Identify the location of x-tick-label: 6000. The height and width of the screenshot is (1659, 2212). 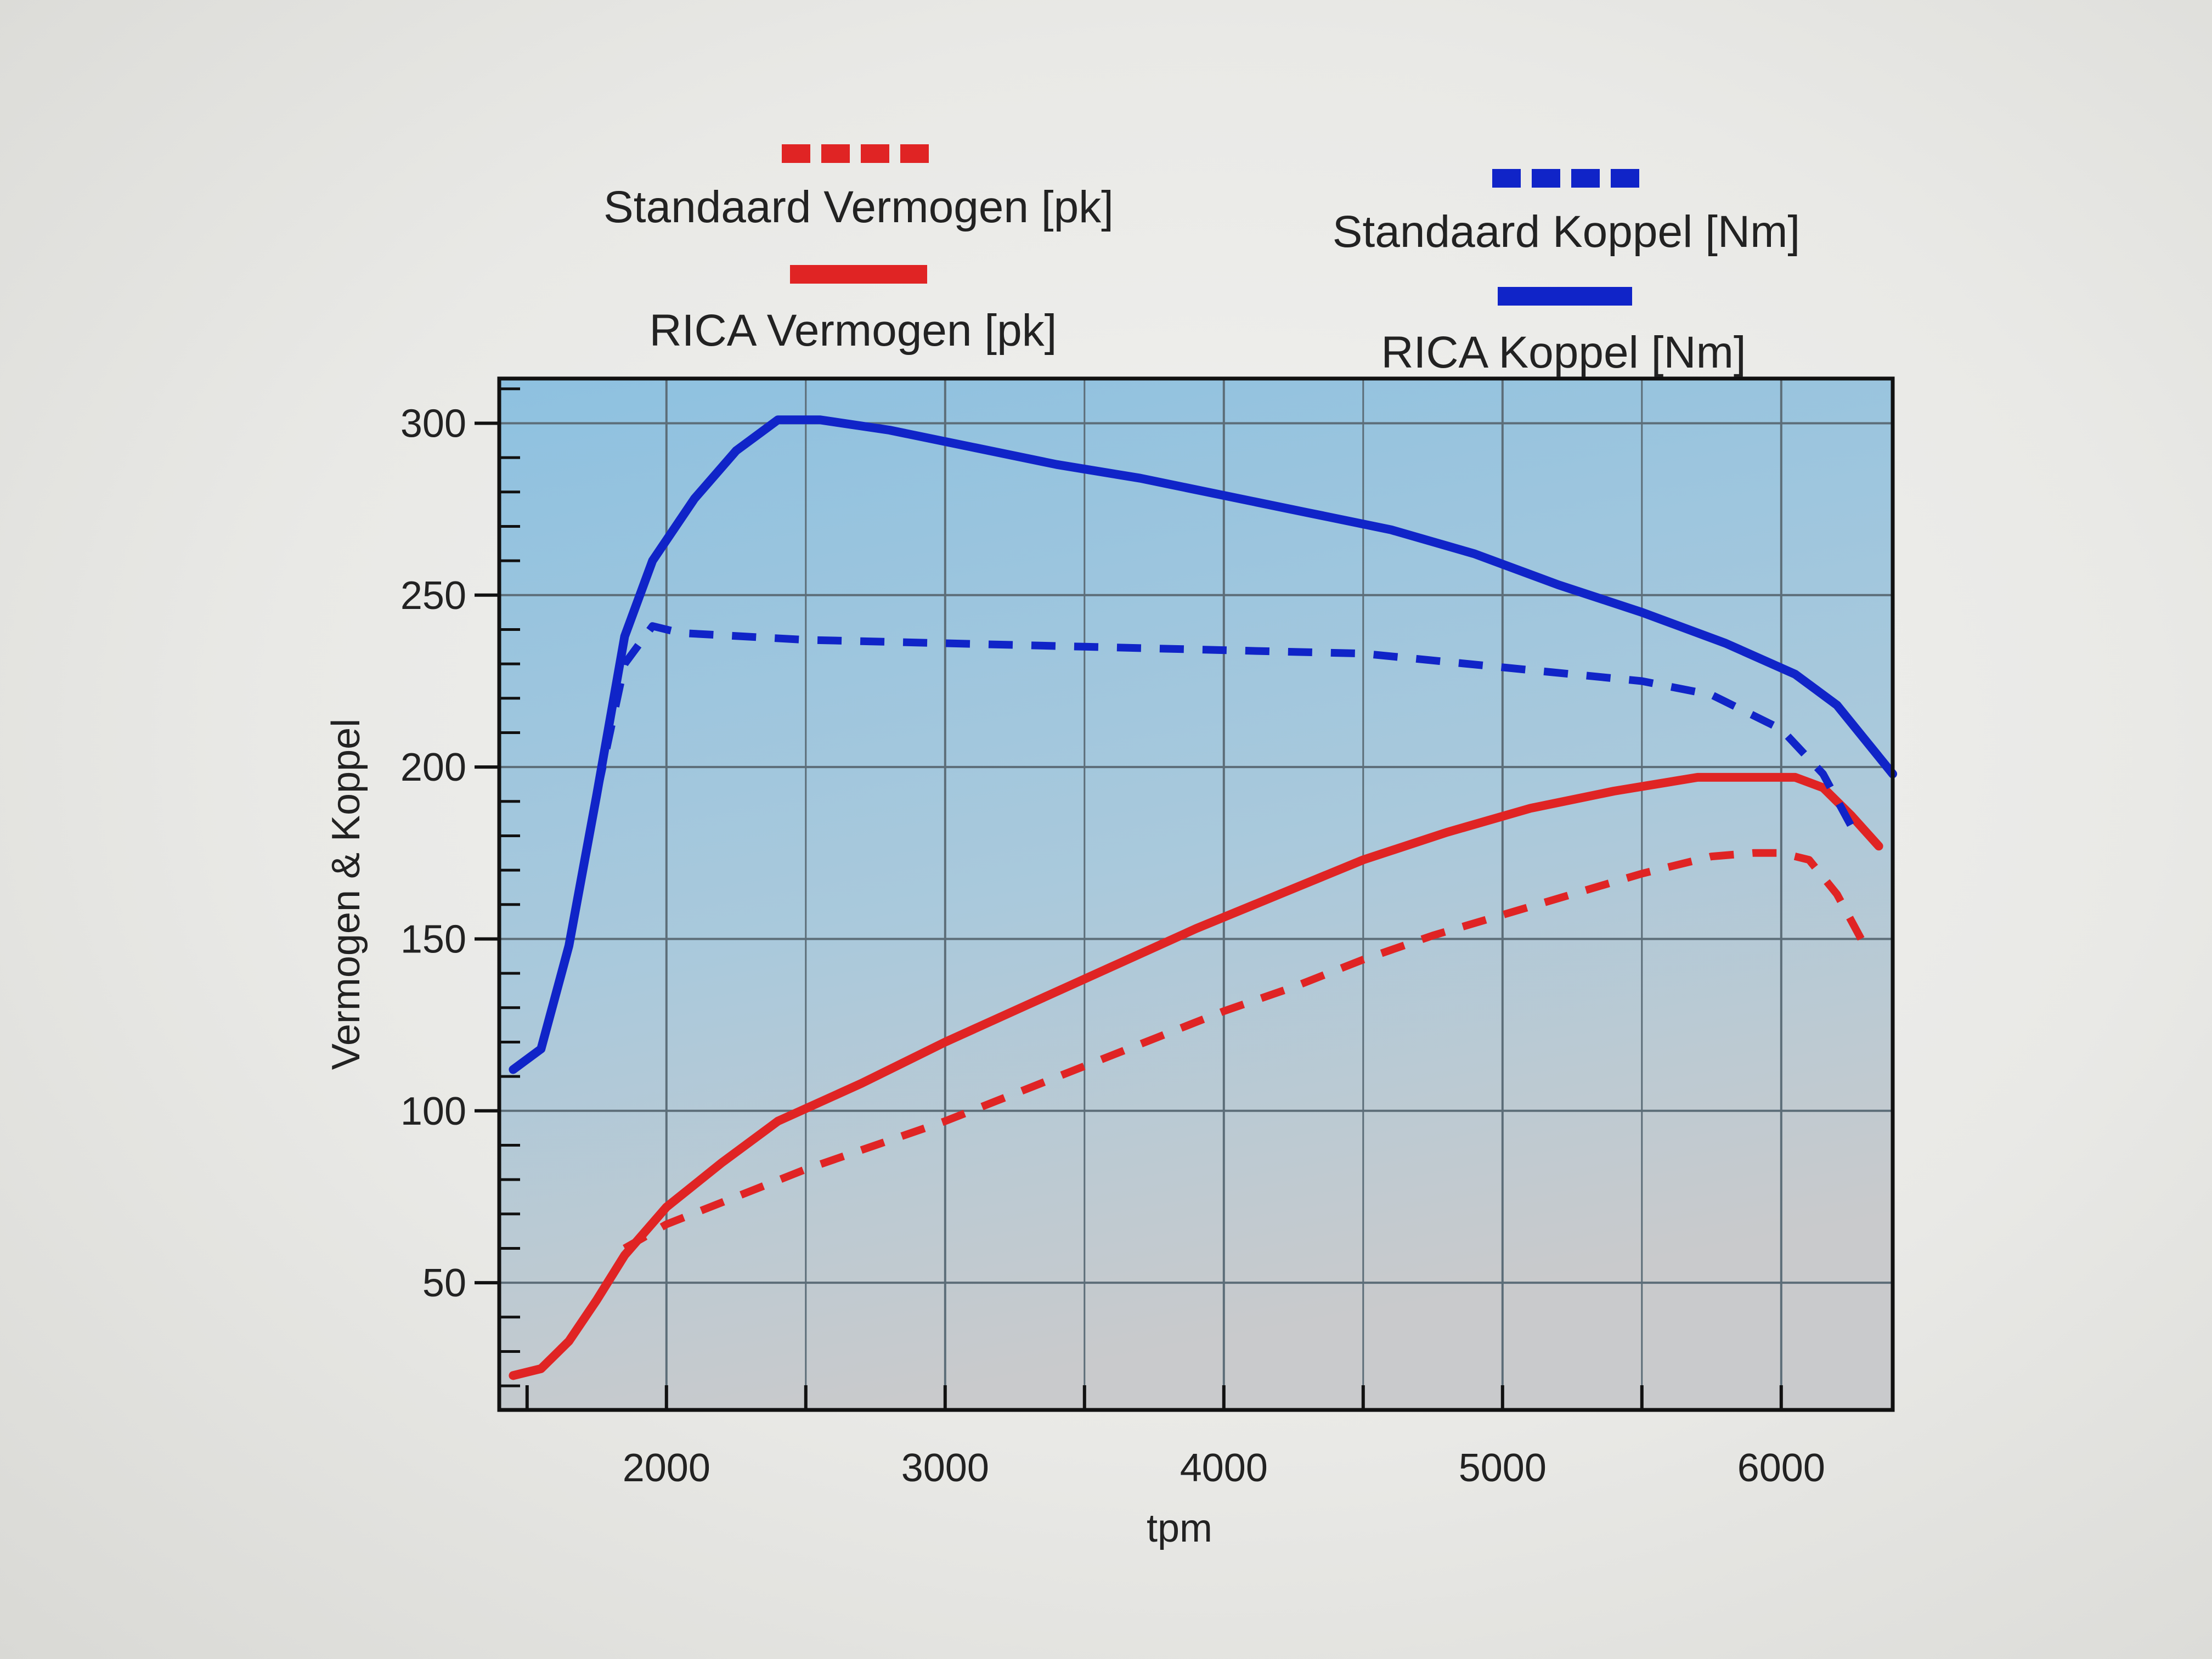
(1781, 1468).